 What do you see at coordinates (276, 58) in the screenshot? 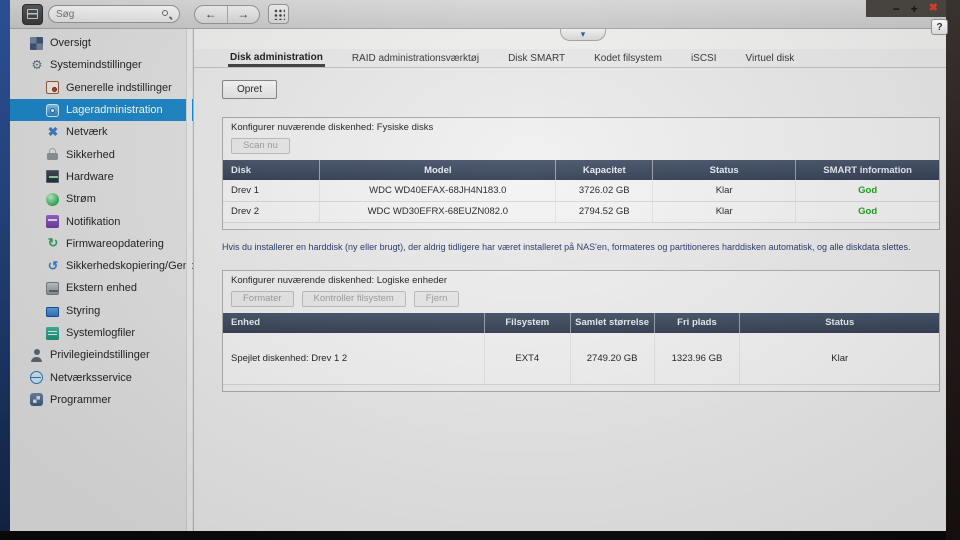
I see `tab-disk-administration: Disk administration` at bounding box center [276, 58].